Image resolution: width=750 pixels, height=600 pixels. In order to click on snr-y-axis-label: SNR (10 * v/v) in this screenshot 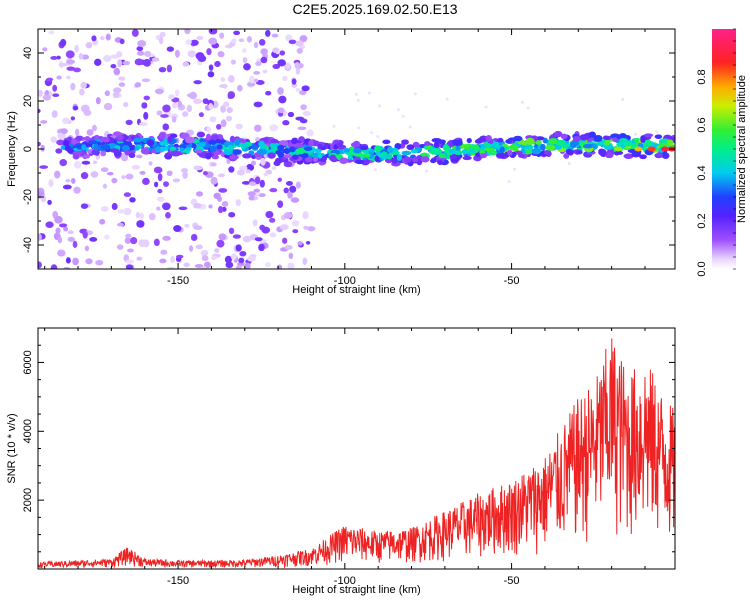, I will do `click(12, 448)`.